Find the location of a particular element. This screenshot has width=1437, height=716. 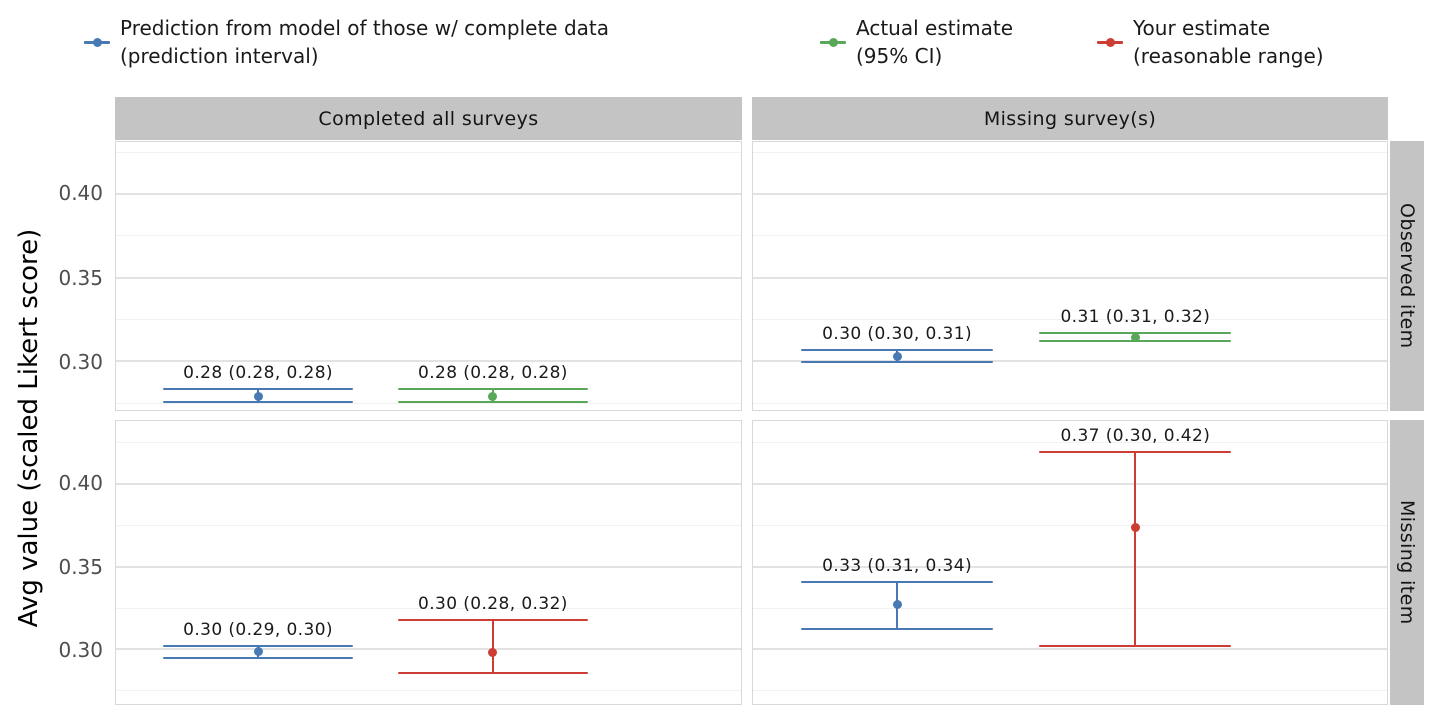

legend-label-line1: Actual estimate is located at coordinates (935, 28).